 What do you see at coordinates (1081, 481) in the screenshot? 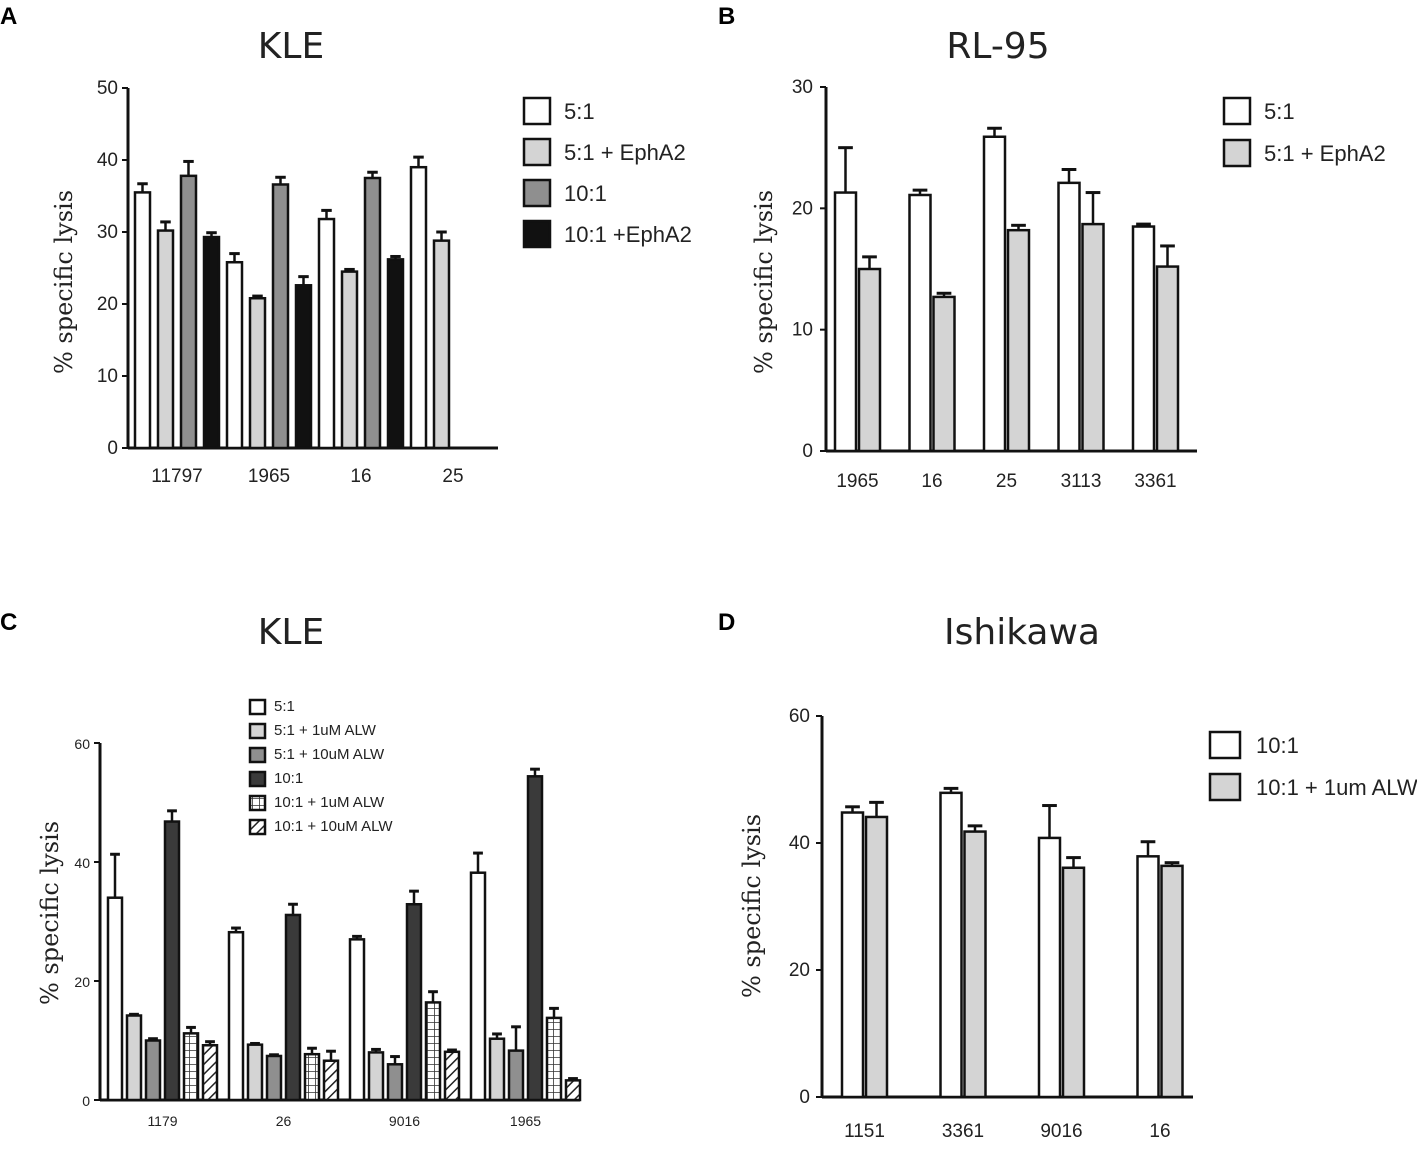
I see `x-tick-label: 3113` at bounding box center [1081, 481].